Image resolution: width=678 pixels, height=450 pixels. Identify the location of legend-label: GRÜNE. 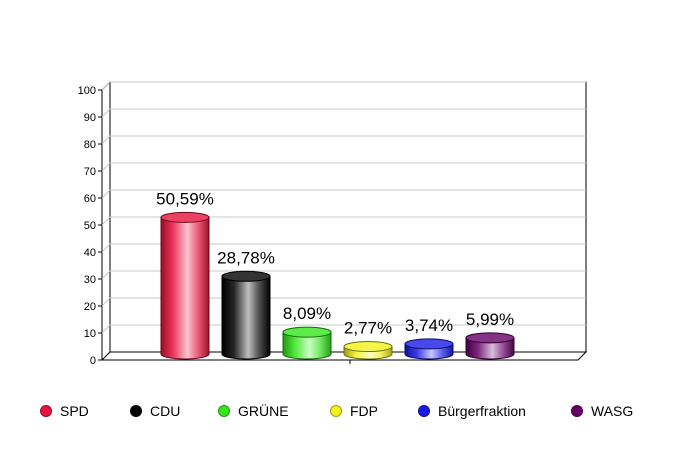
(263, 411).